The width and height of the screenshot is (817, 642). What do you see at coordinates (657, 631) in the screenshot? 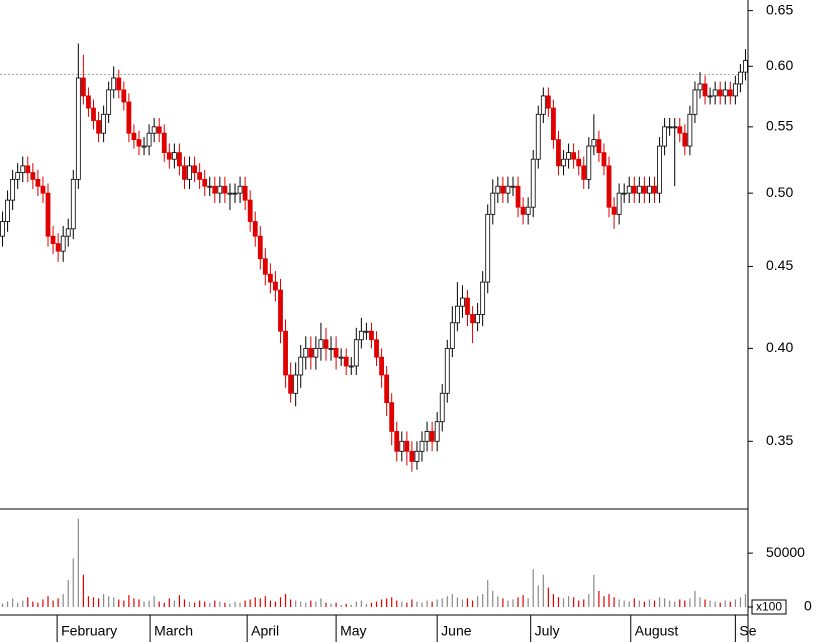
I see `x-tick-label: August` at bounding box center [657, 631].